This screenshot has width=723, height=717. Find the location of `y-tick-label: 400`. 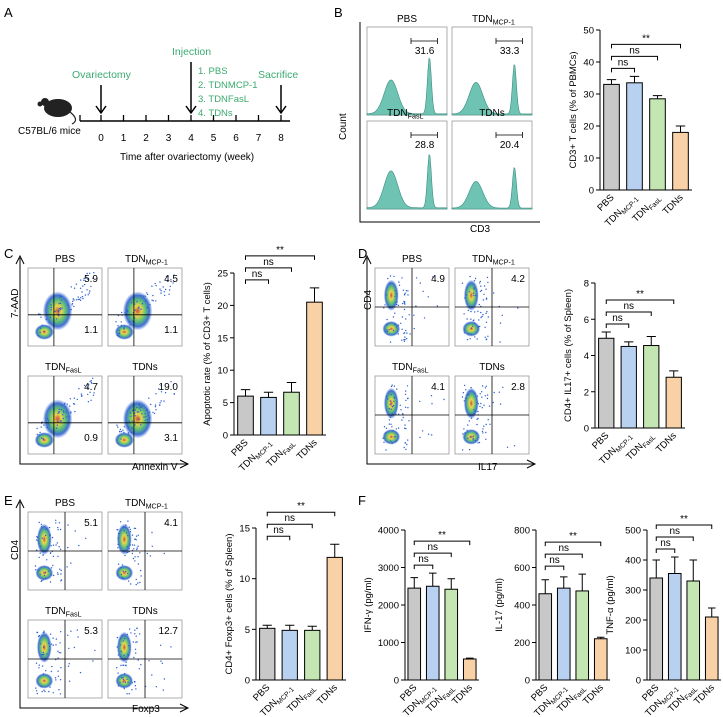

y-tick-label: 400 is located at coordinates (522, 606).